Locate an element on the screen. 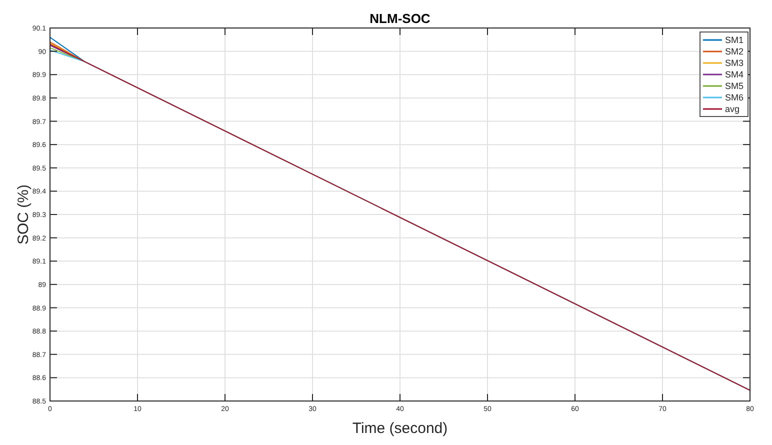 Image resolution: width=772 pixels, height=445 pixels. legend-label: SM3 is located at coordinates (734, 63).